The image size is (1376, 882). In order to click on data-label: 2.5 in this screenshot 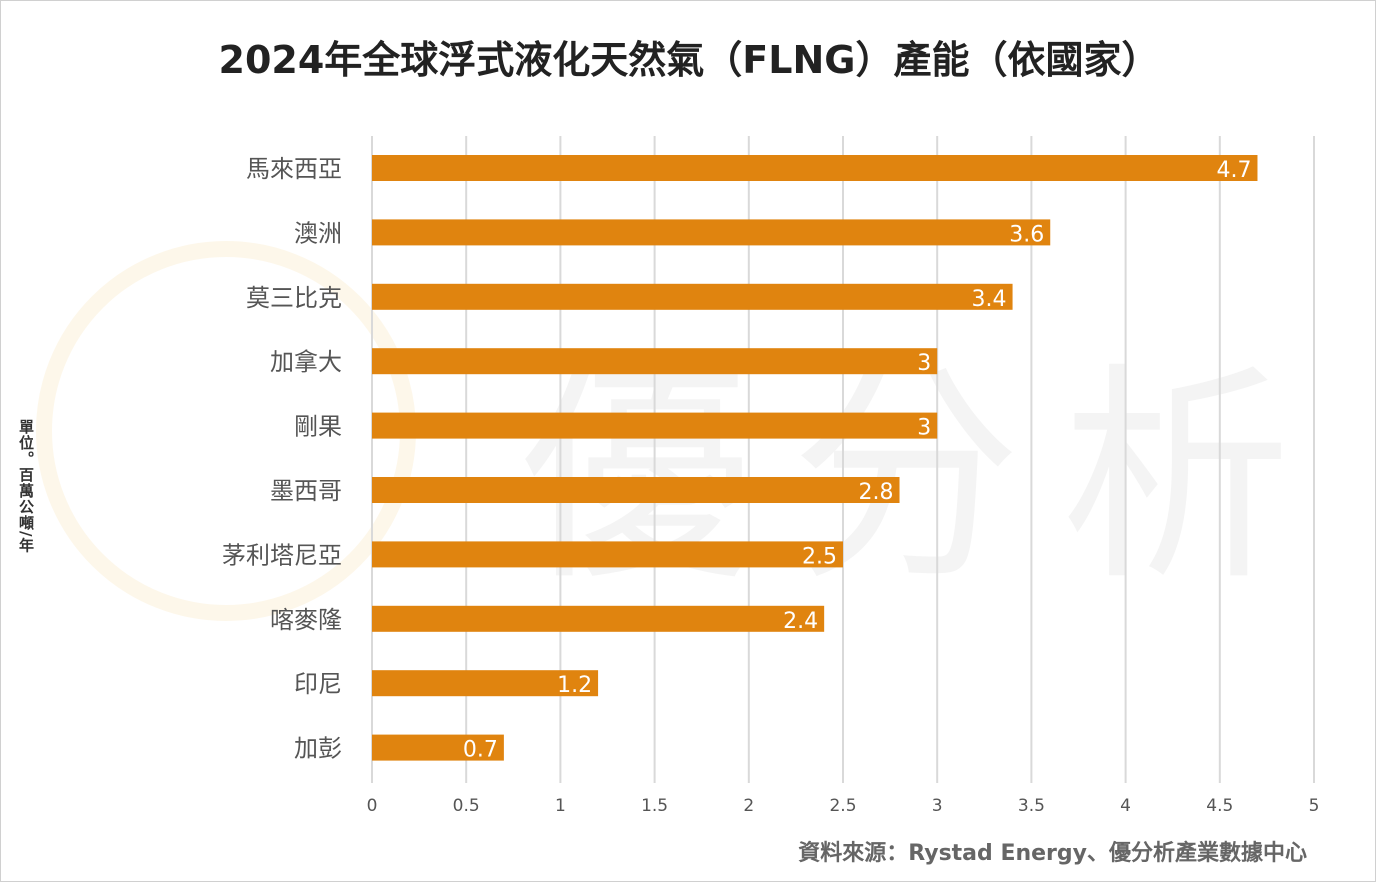, I will do `click(819, 556)`.